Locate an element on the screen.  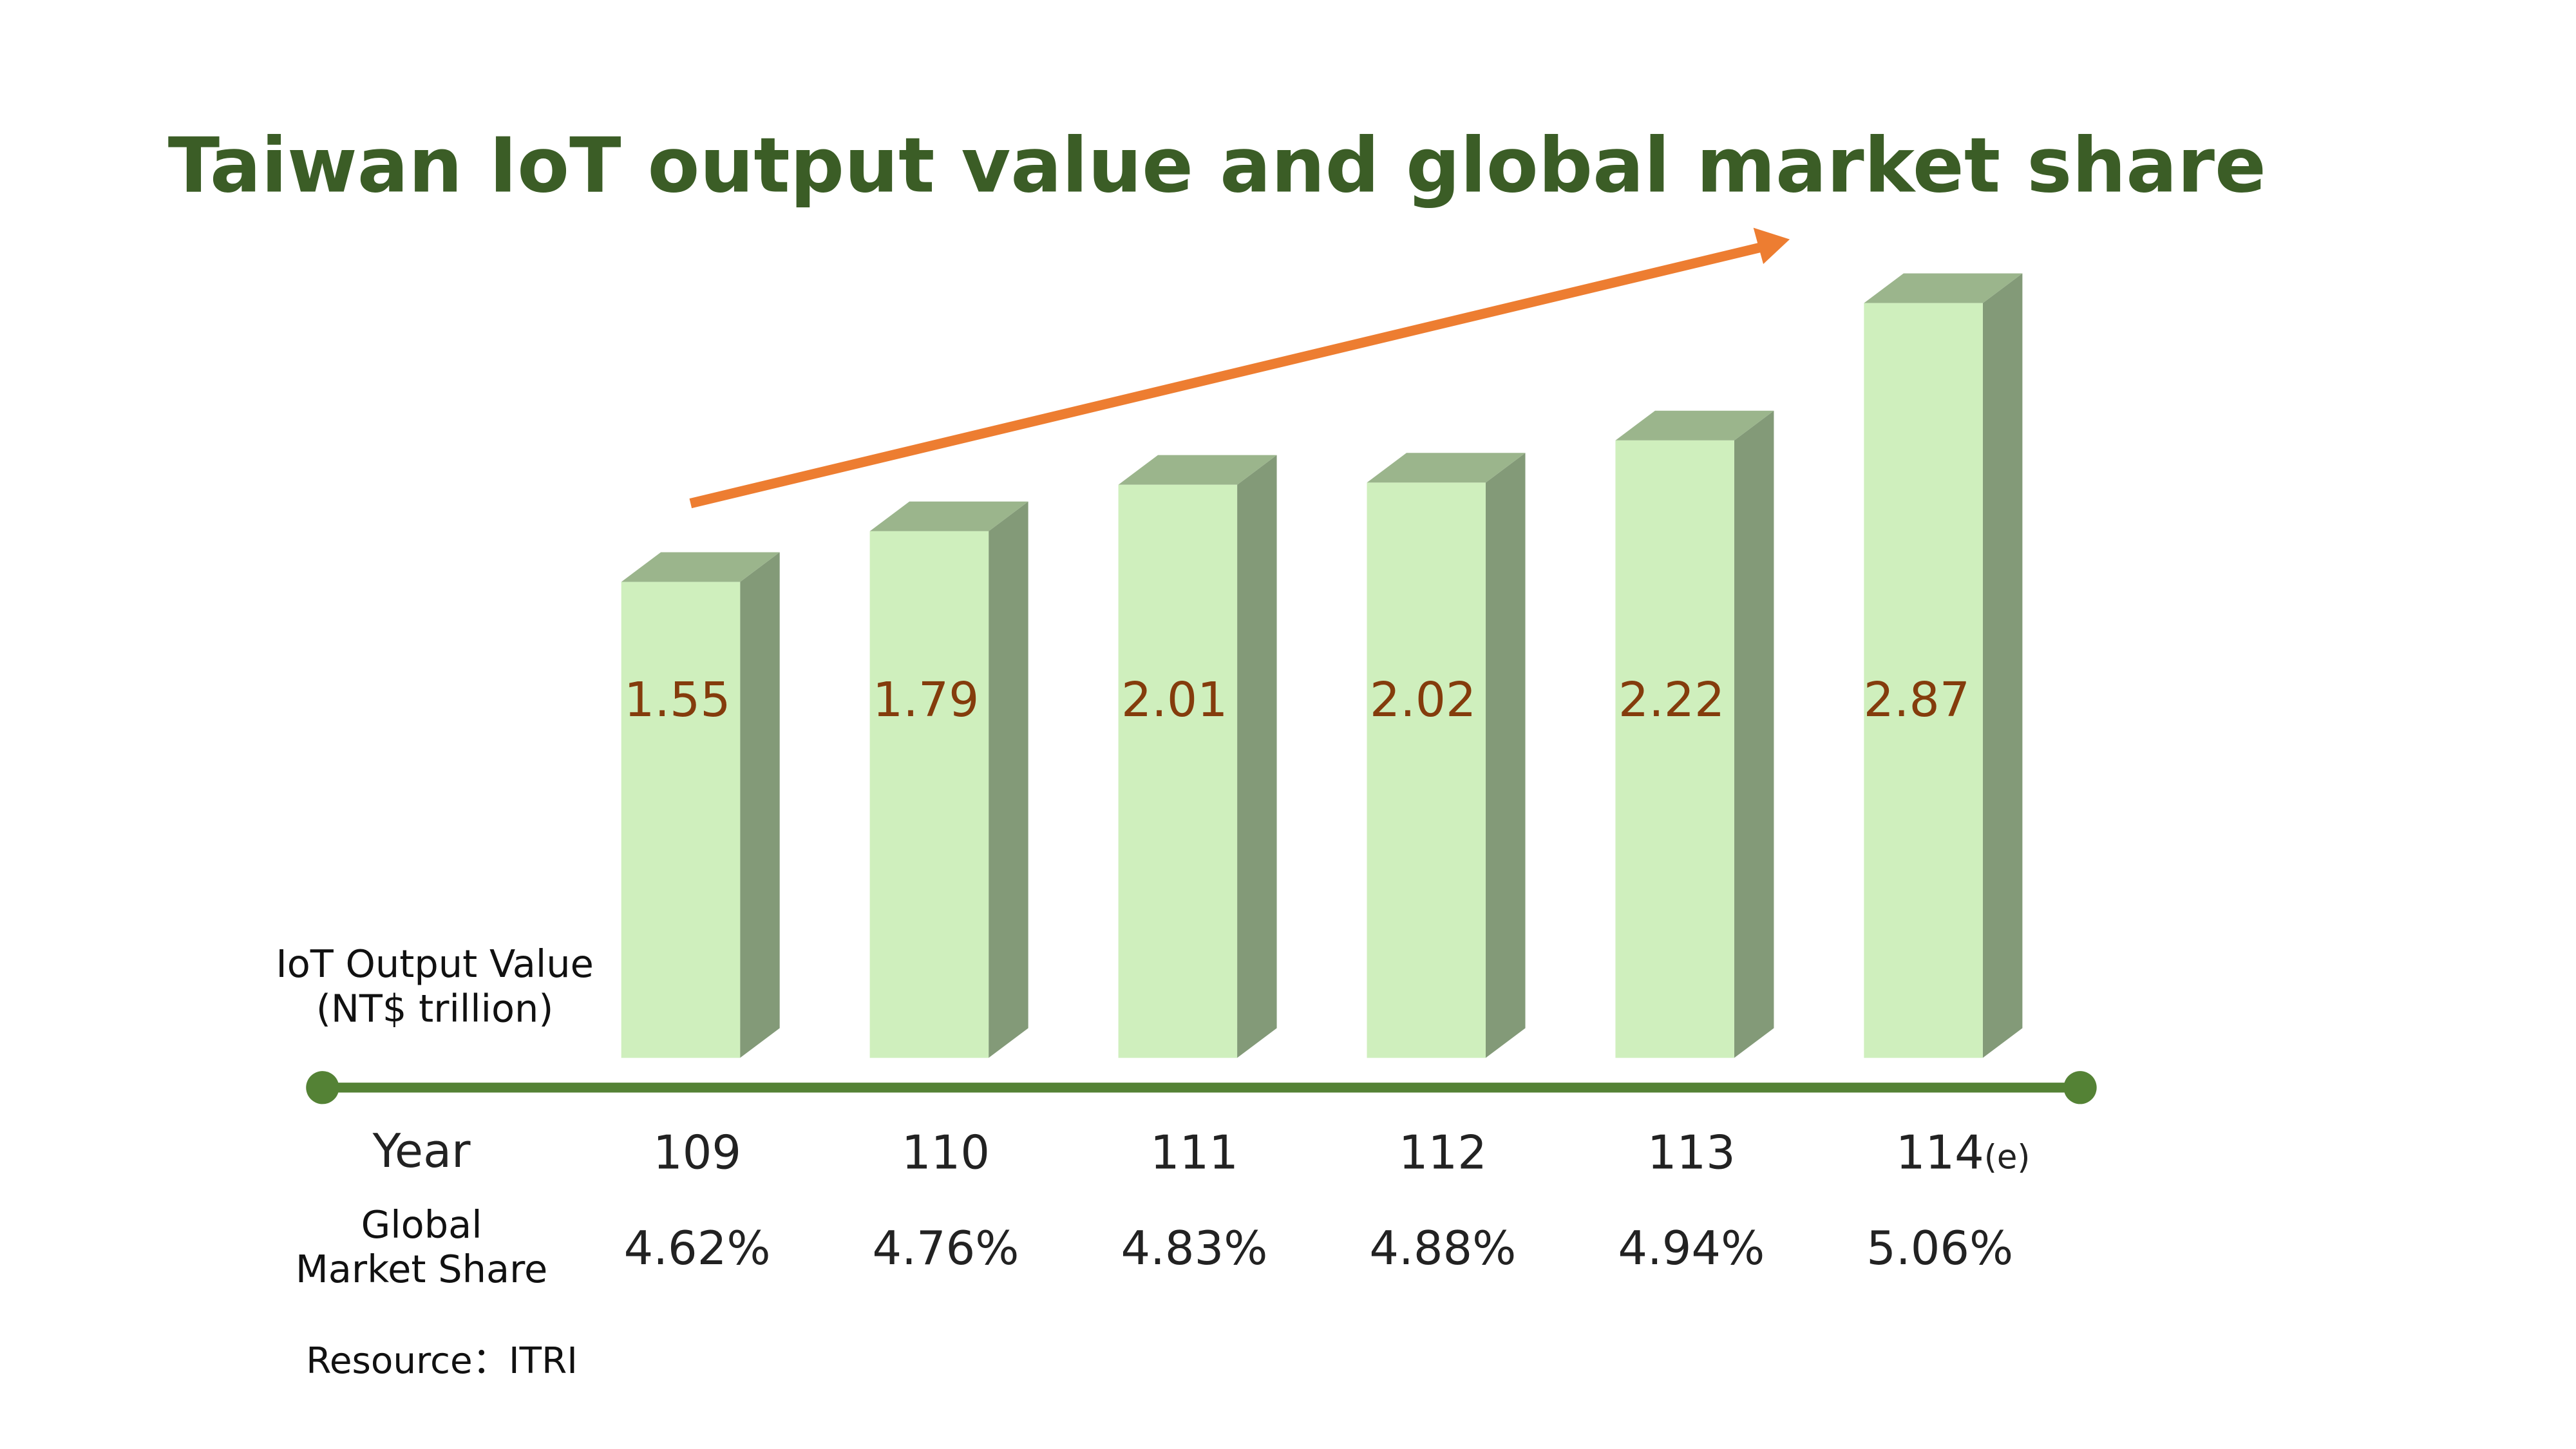
bar-111: 2.01 is located at coordinates (1197, 756).